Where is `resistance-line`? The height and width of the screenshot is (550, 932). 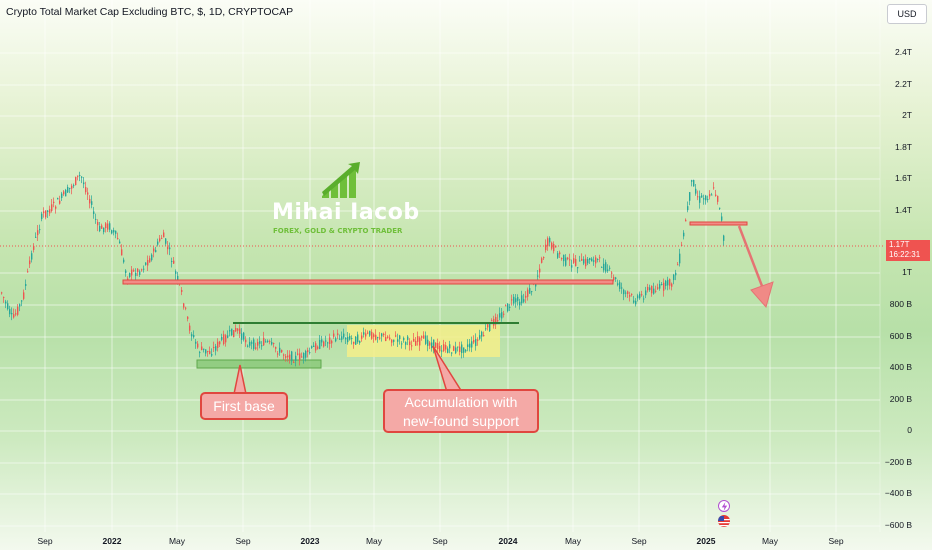
resistance-line is located at coordinates (368, 282).